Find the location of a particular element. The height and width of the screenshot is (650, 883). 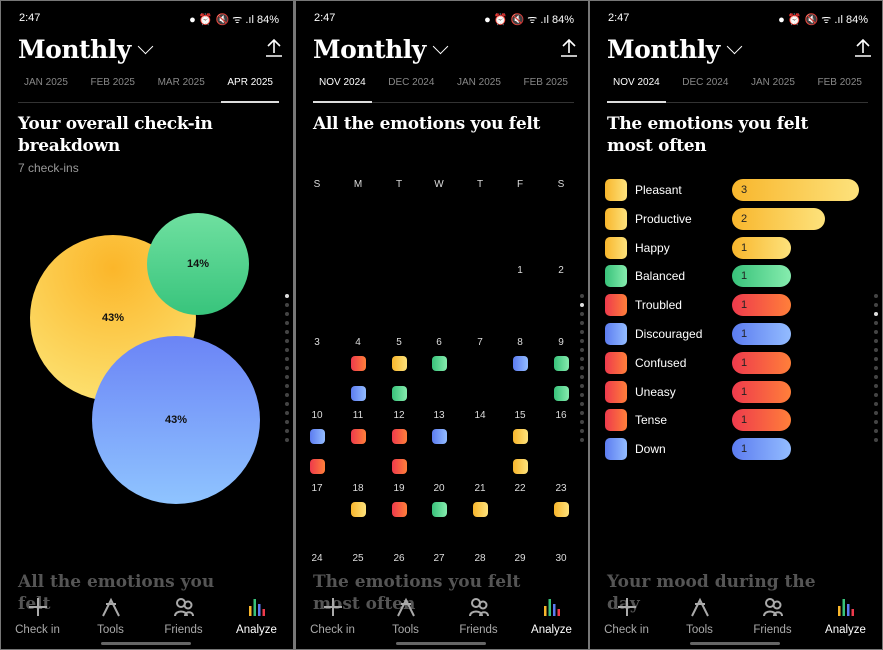

calendar-day: 7 is located at coordinates (480, 342).